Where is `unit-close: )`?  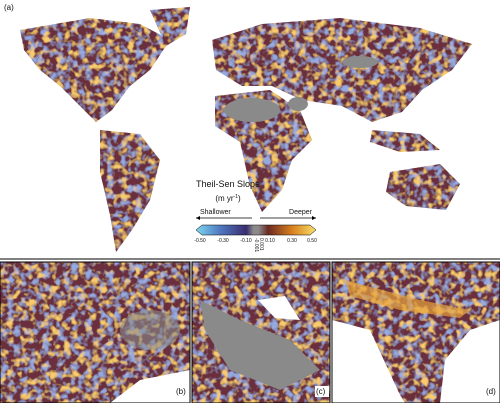 unit-close: ) is located at coordinates (239, 198).